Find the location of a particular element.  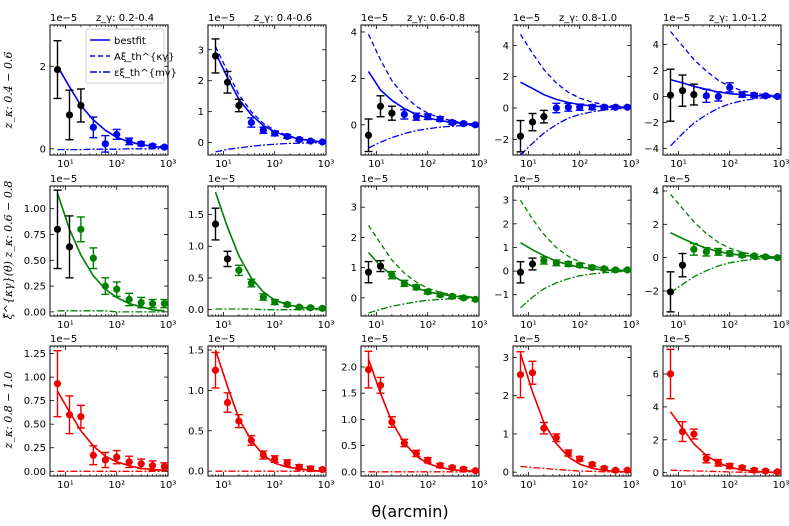

y-tick-label: 1 is located at coordinates (201, 112).